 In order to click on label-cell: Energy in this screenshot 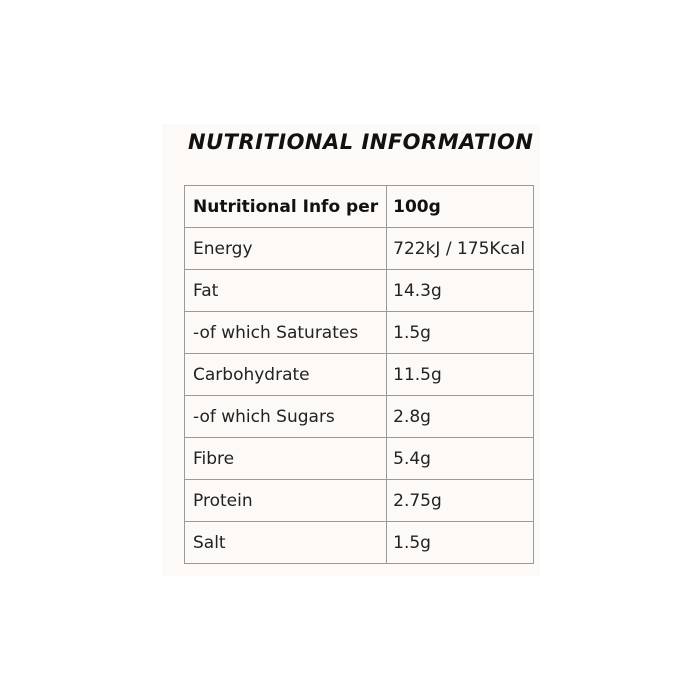, I will do `click(285, 248)`.